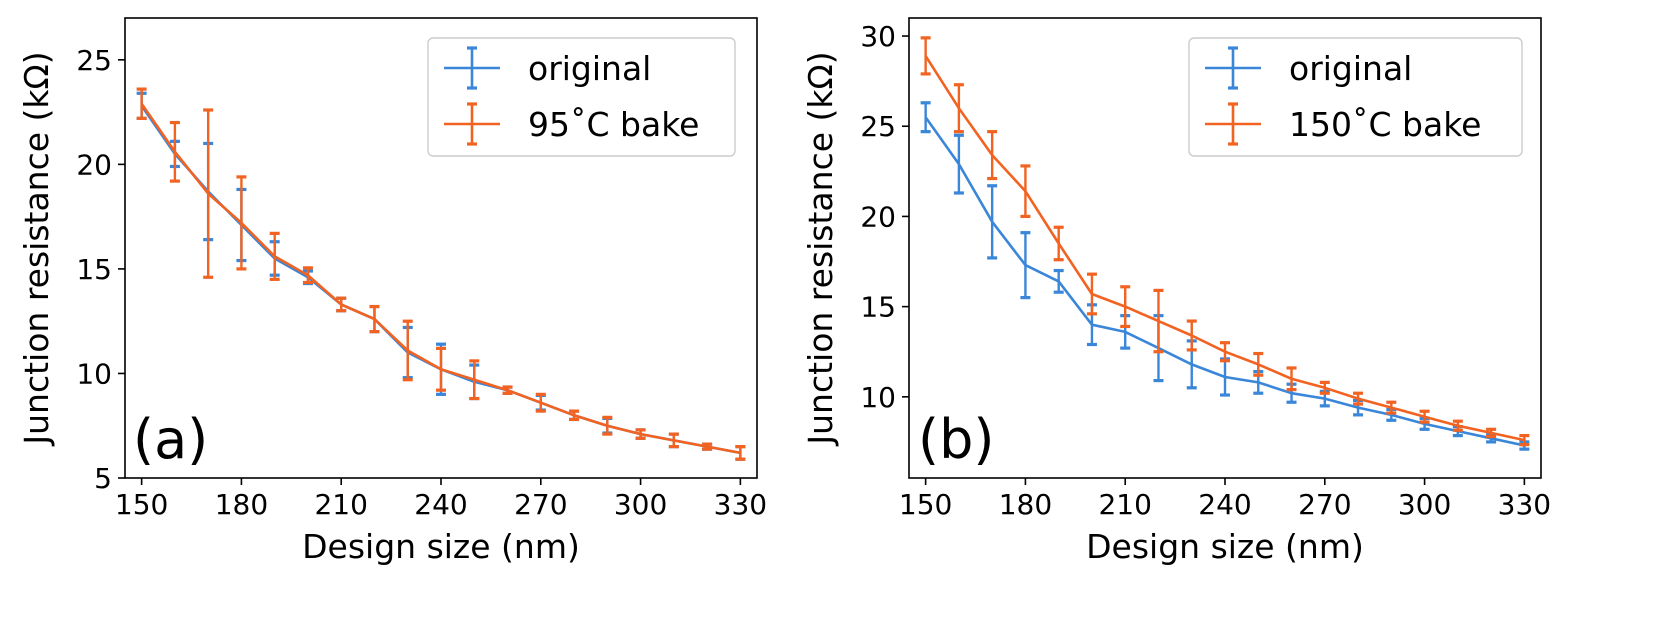 Image resolution: width=1661 pixels, height=620 pixels. I want to click on legend: original 95˚C bake, so click(581, 97).